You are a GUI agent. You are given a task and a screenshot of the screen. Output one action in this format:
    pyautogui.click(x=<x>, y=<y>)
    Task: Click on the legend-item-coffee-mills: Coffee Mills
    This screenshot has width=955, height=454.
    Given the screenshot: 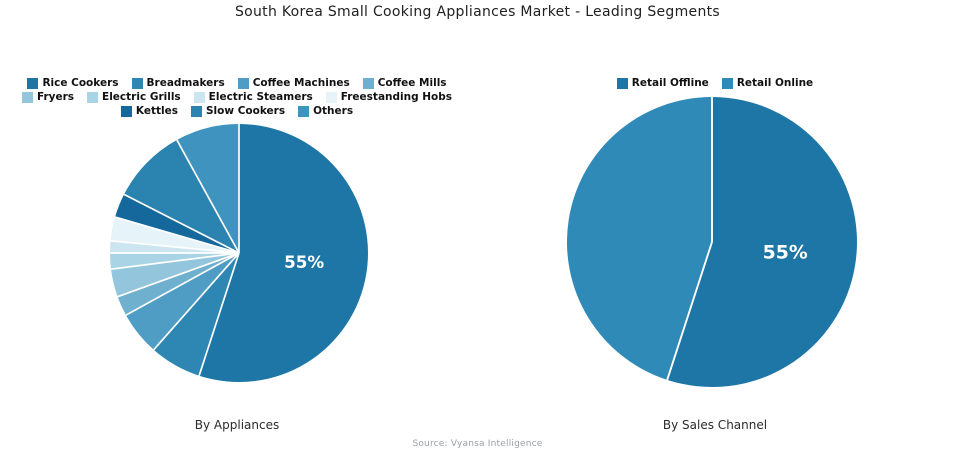 What is the action you would take?
    pyautogui.click(x=404, y=83)
    